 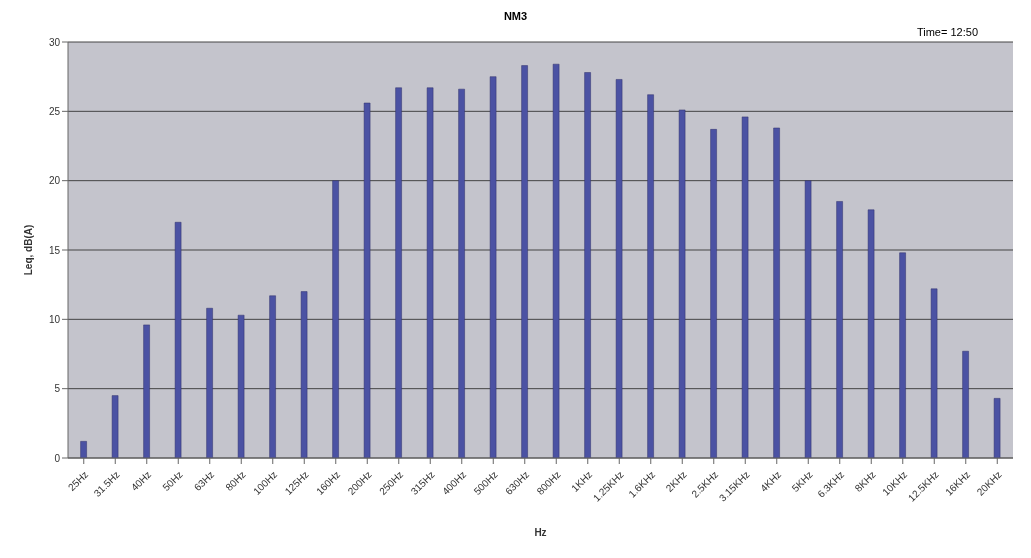 I want to click on y-tick-label: 15, so click(x=54, y=250).